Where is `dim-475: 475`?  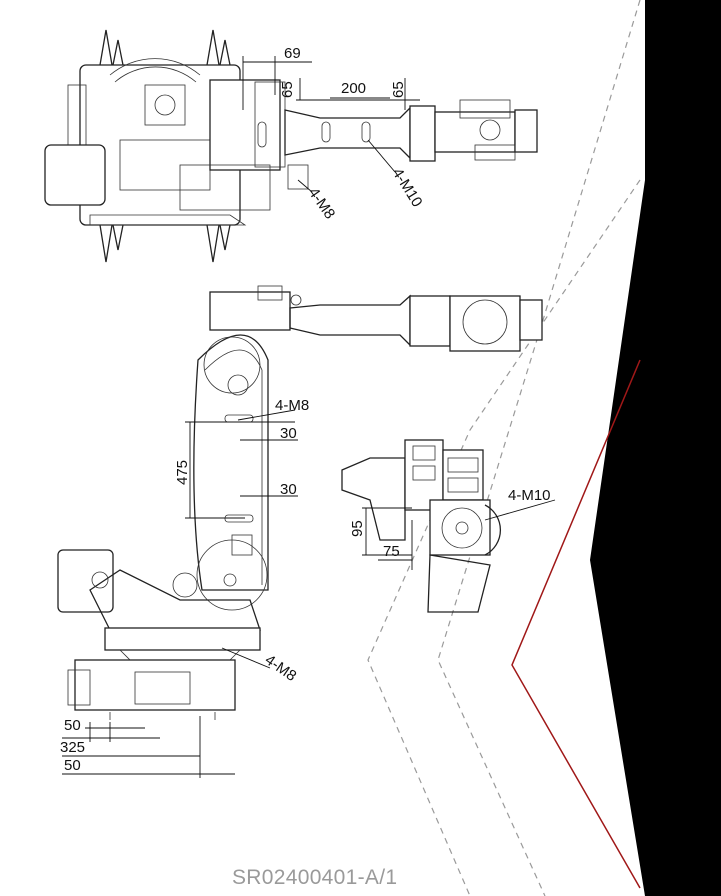 dim-475: 475 is located at coordinates (182, 472).